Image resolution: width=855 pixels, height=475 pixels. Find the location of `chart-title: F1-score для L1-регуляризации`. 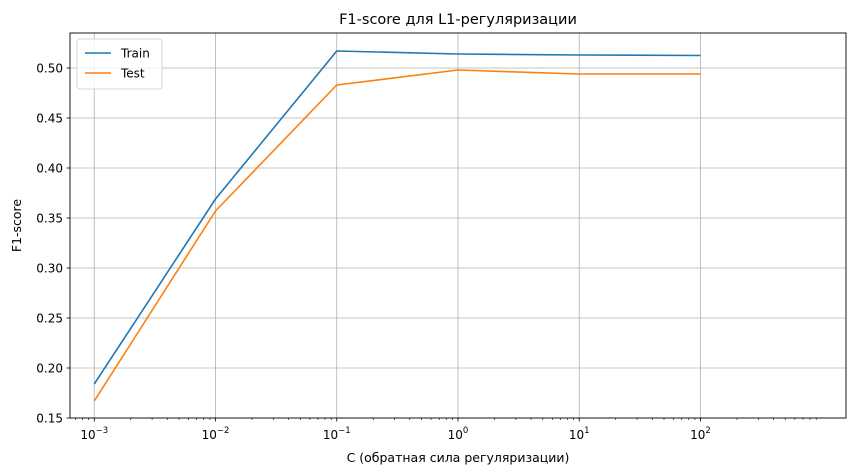

chart-title: F1-score для L1-регуляризации is located at coordinates (458, 20).